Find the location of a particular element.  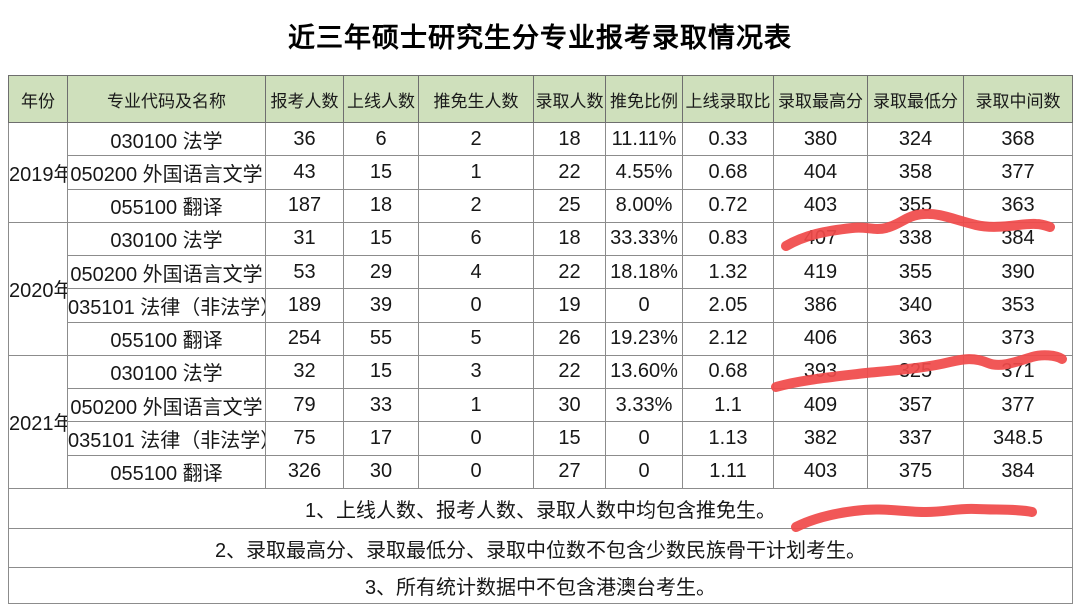

col-header-applicants: 报考人数 is located at coordinates (304, 99).